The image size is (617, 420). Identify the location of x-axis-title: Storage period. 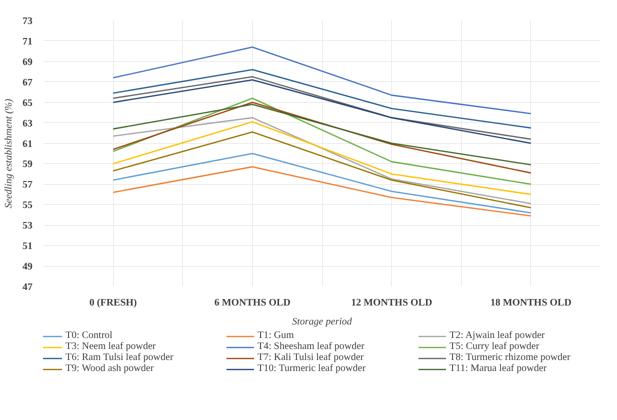
(322, 322).